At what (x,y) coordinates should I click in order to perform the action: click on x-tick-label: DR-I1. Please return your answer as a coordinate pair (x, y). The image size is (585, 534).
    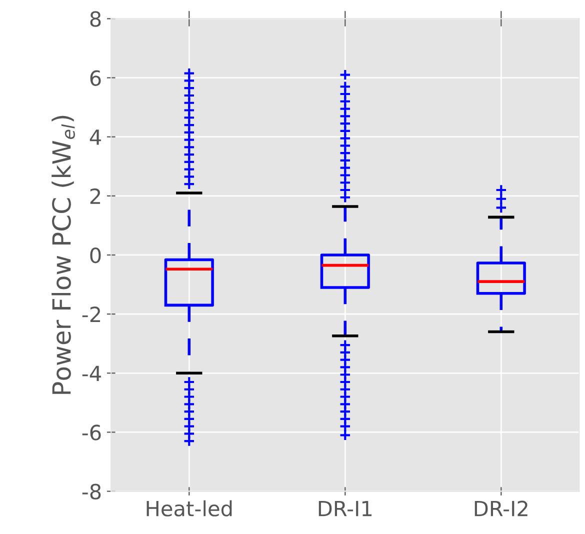
    Looking at the image, I should click on (345, 508).